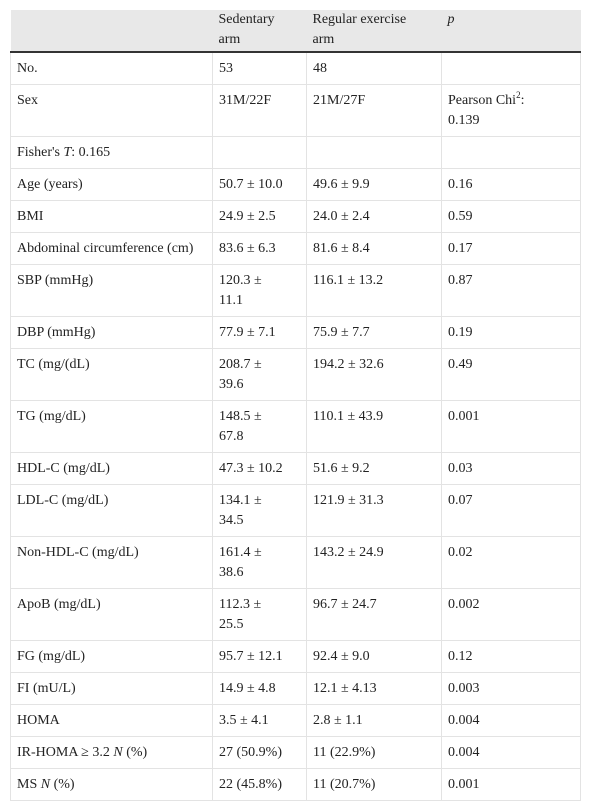 The width and height of the screenshot is (590, 804). I want to click on cell: 49.6 ± 9.9, so click(374, 184).